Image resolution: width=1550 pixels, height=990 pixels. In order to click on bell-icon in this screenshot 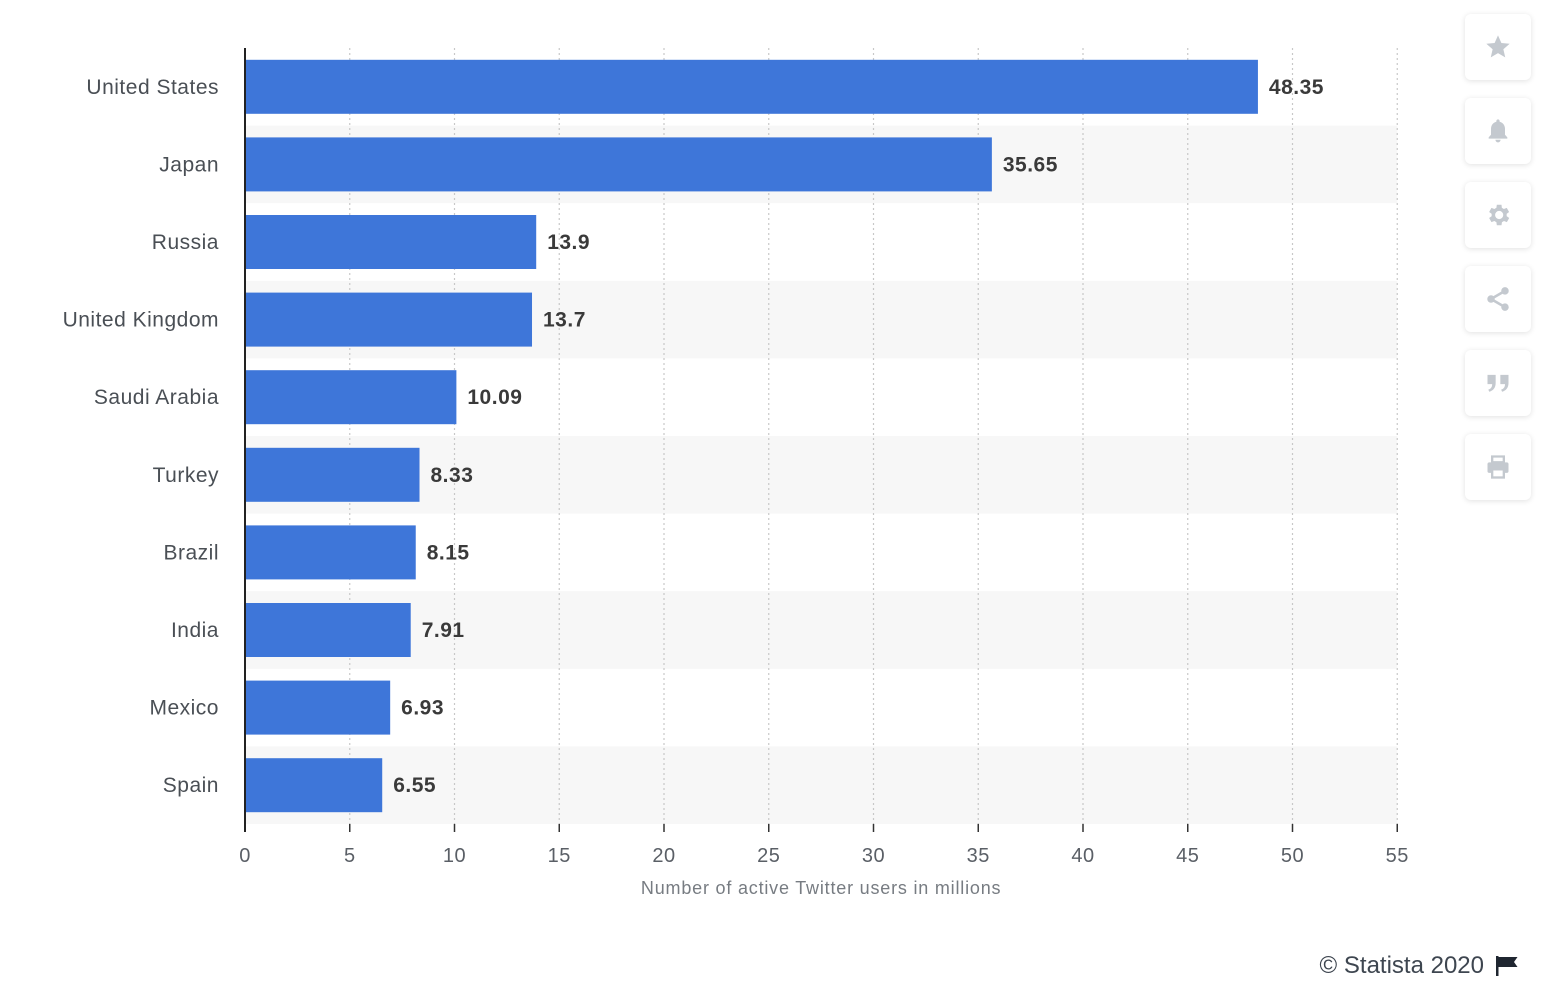, I will do `click(1498, 131)`.